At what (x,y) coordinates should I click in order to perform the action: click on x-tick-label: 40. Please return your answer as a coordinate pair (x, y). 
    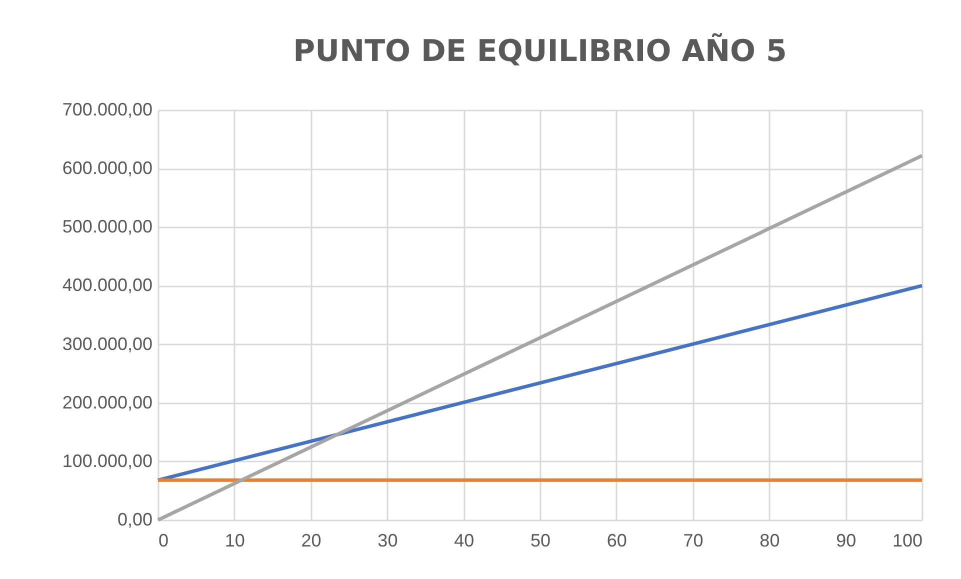
    Looking at the image, I should click on (464, 540).